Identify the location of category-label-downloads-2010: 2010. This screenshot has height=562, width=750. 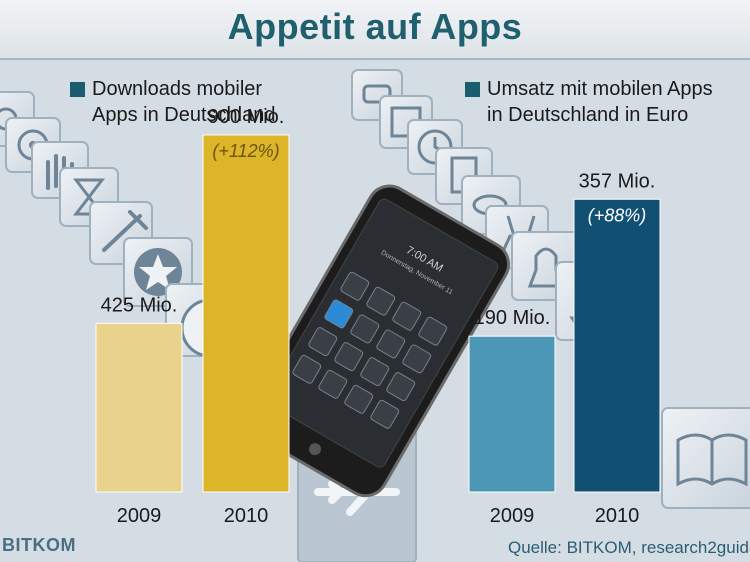
(246, 516).